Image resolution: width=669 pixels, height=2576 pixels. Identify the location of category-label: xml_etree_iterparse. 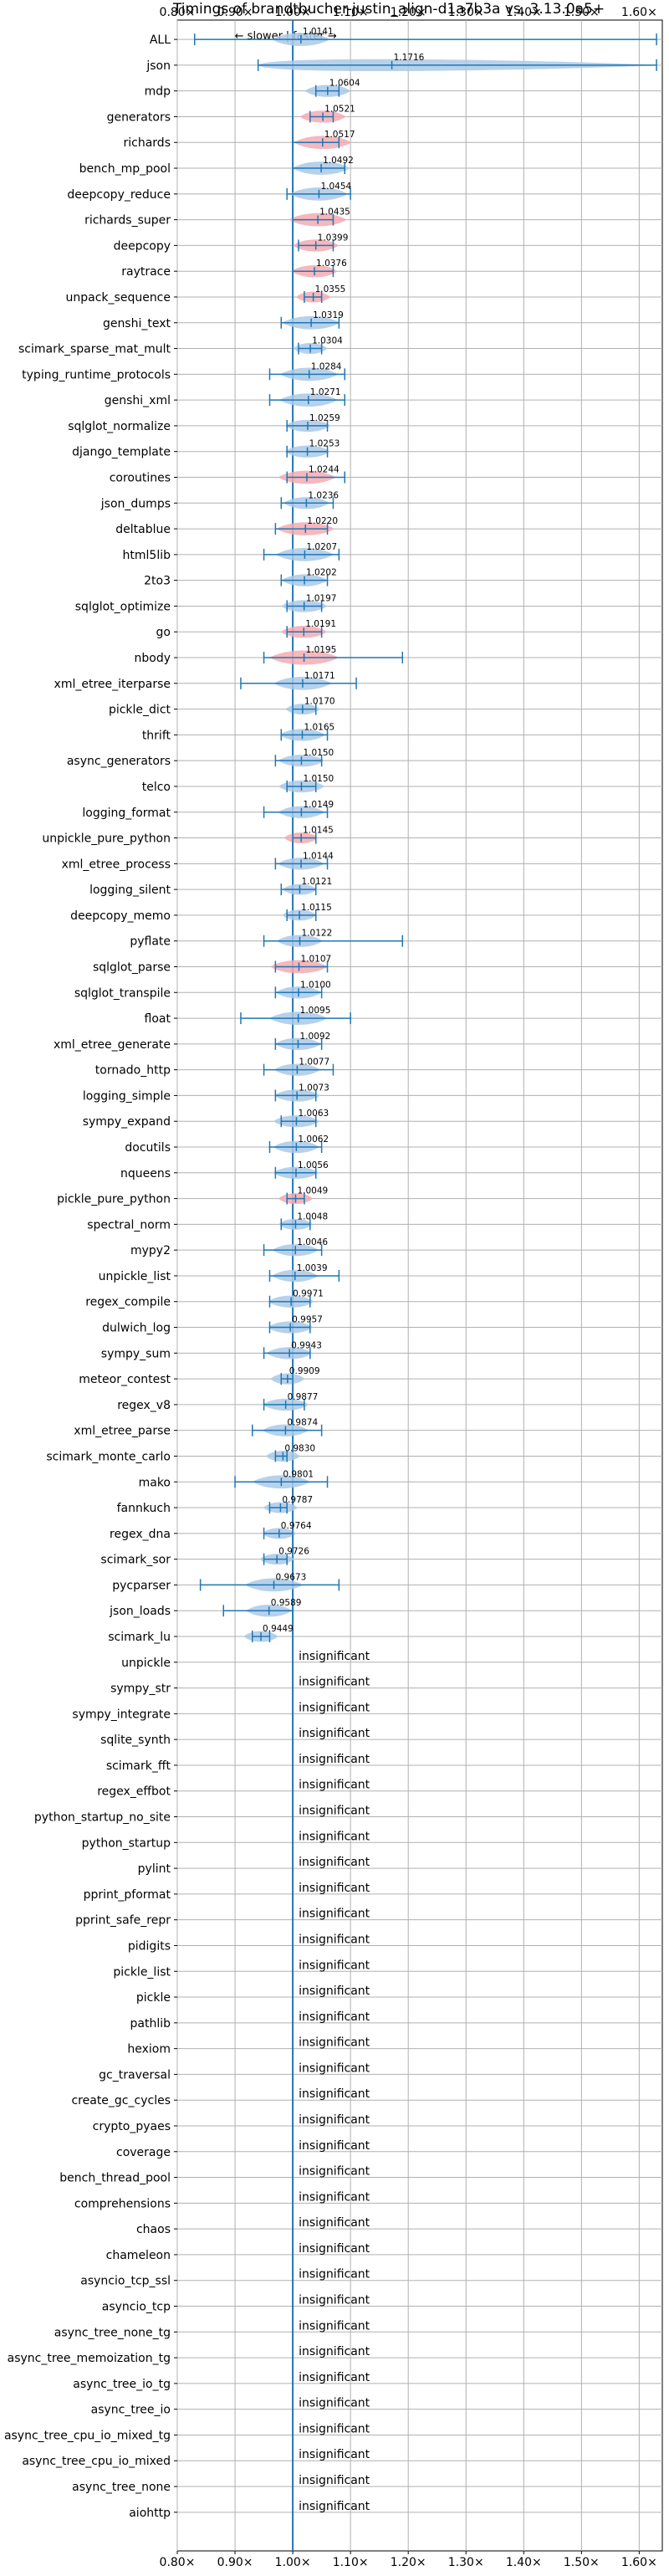
(113, 685).